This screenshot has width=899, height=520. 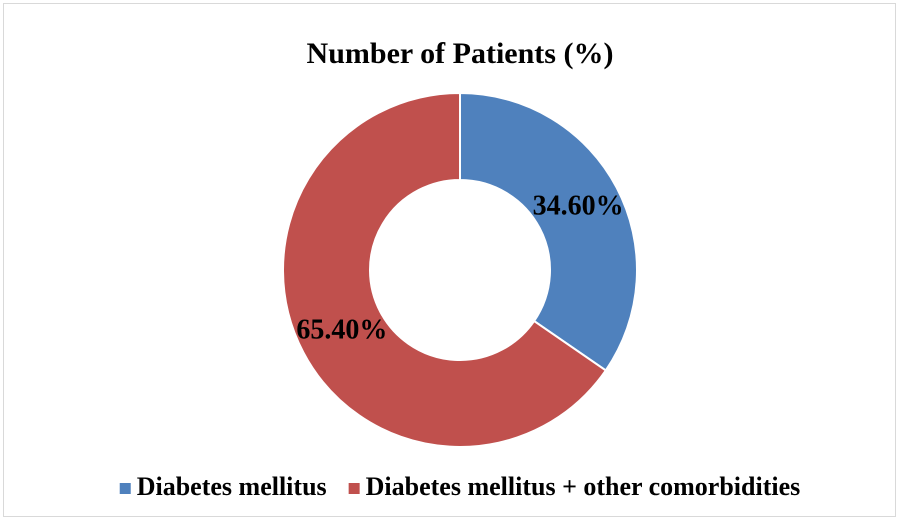 What do you see at coordinates (583, 486) in the screenshot?
I see `legend-label: Diabetes mellitus + other comorbidities` at bounding box center [583, 486].